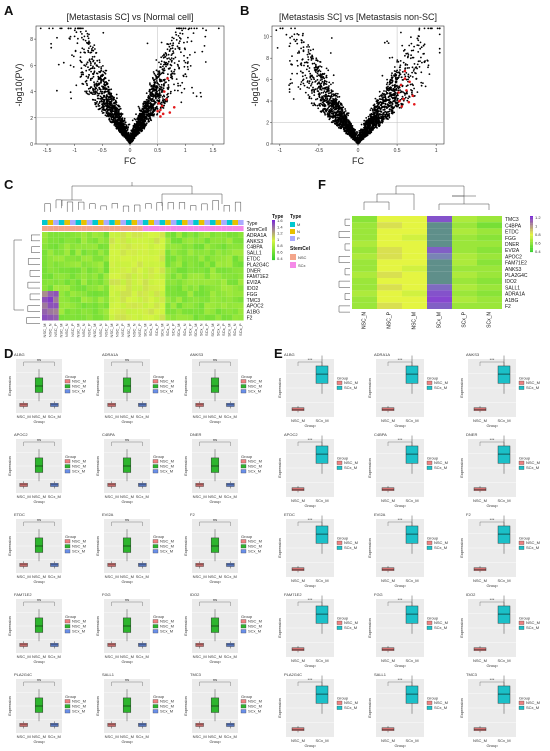 This screenshot has height=751, width=550. What do you see at coordinates (401, 85) in the screenshot?
I see `highlight-point` at bounding box center [401, 85].